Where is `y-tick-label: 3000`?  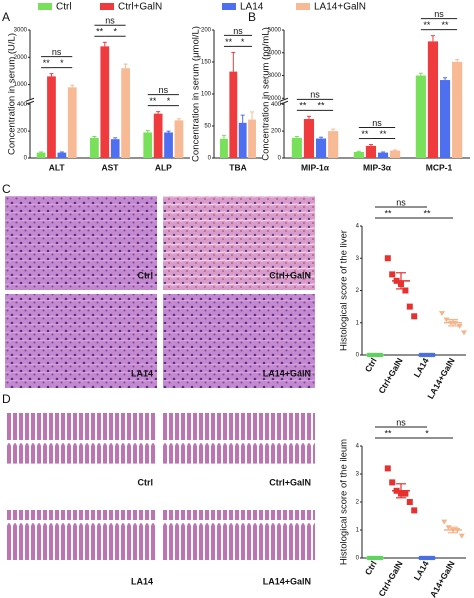
y-tick-label: 3000 is located at coordinates (275, 76).